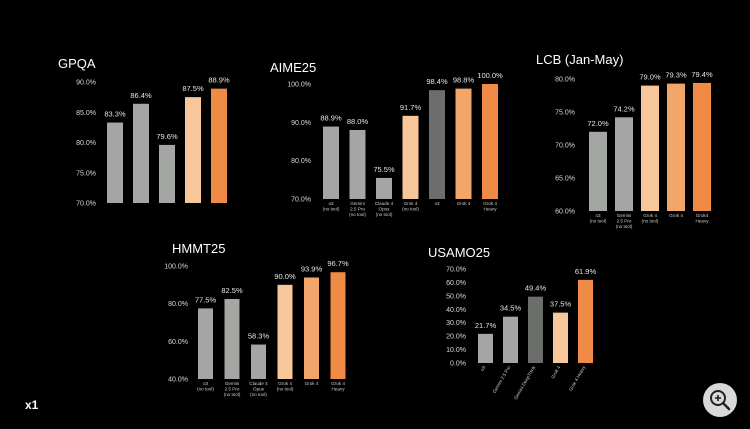 This screenshot has height=429, width=750. I want to click on xai-logo: x1, so click(32, 405).